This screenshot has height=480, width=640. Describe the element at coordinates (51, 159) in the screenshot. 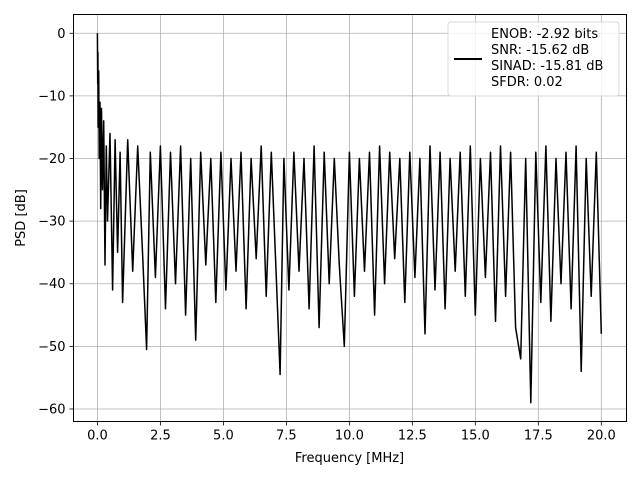

I see `y-tick-label: −20` at that location.